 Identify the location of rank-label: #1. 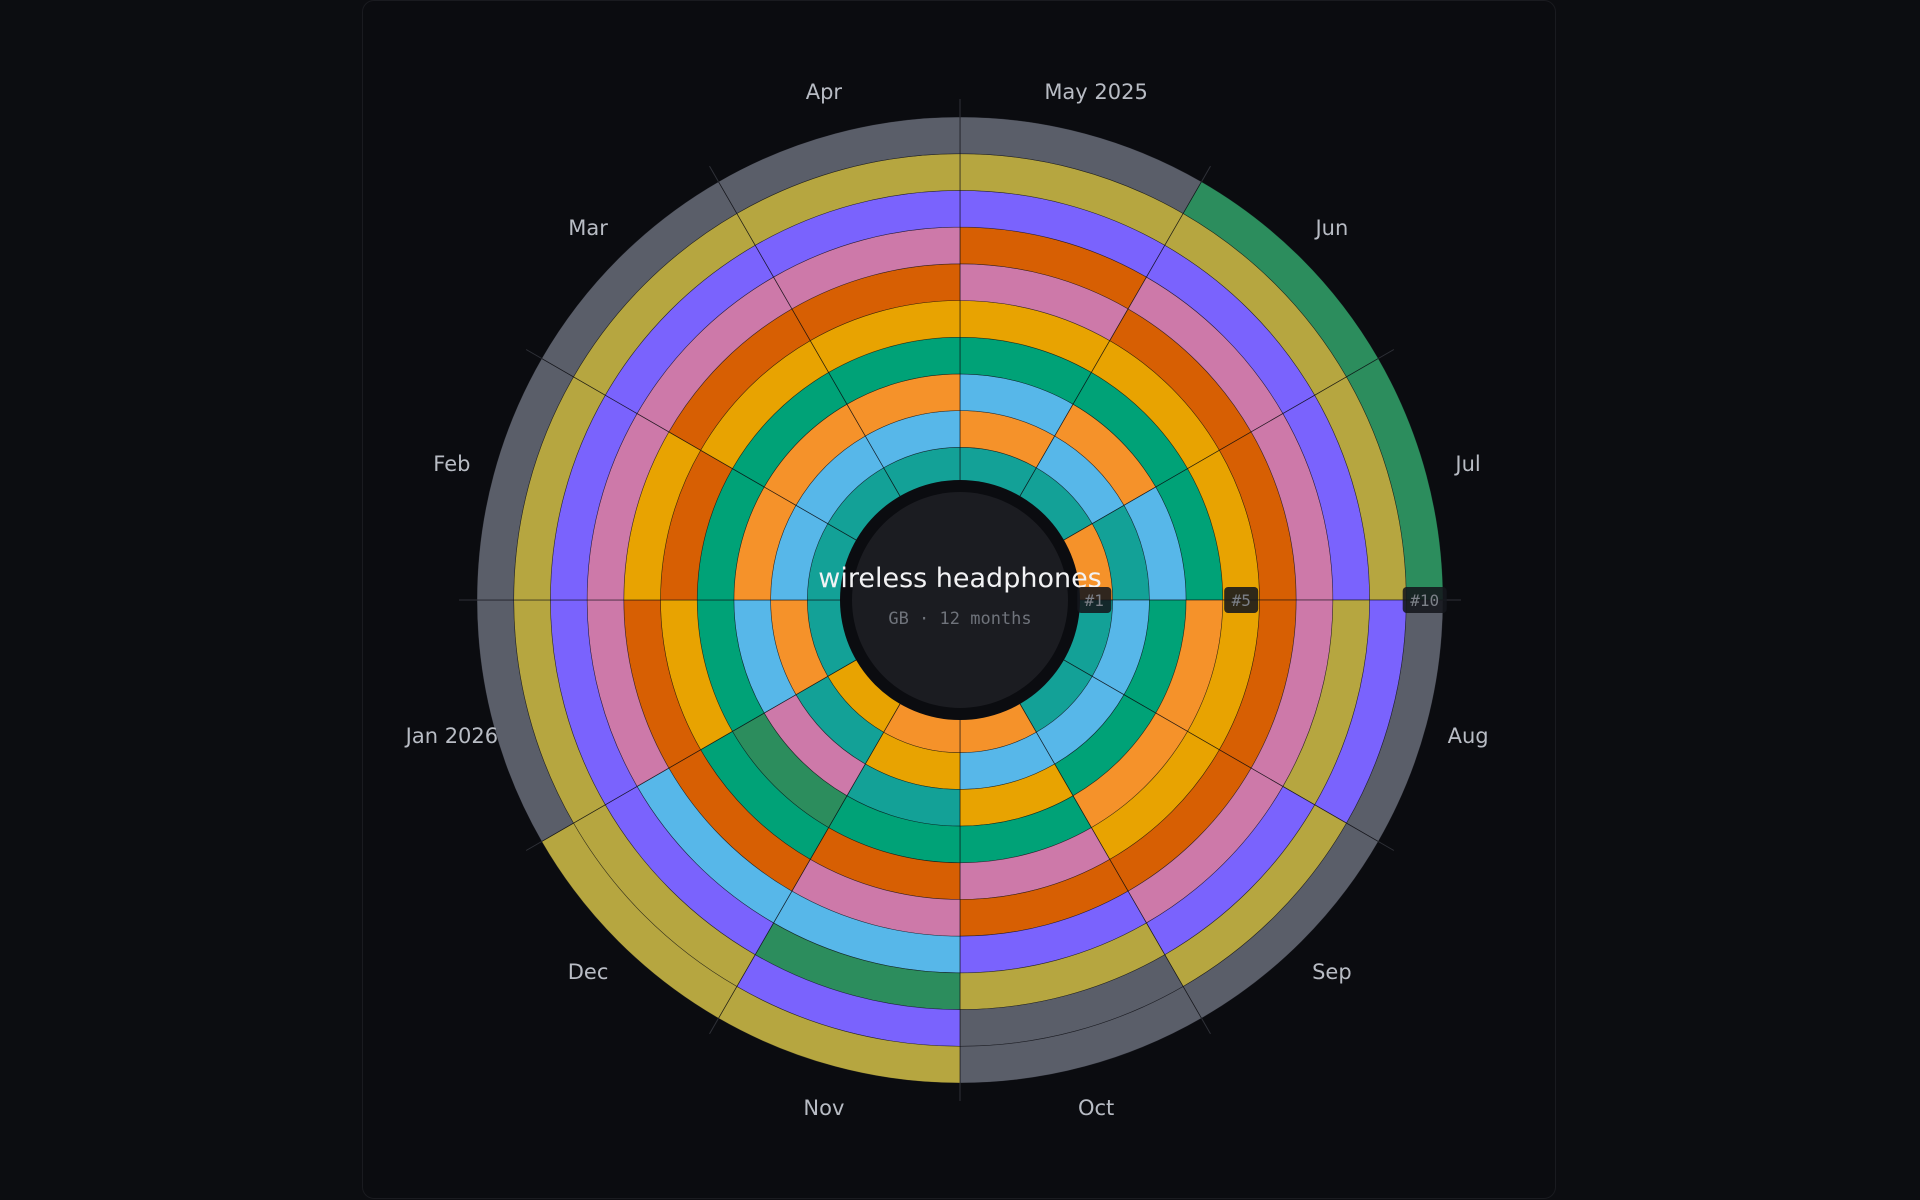
(1094, 600).